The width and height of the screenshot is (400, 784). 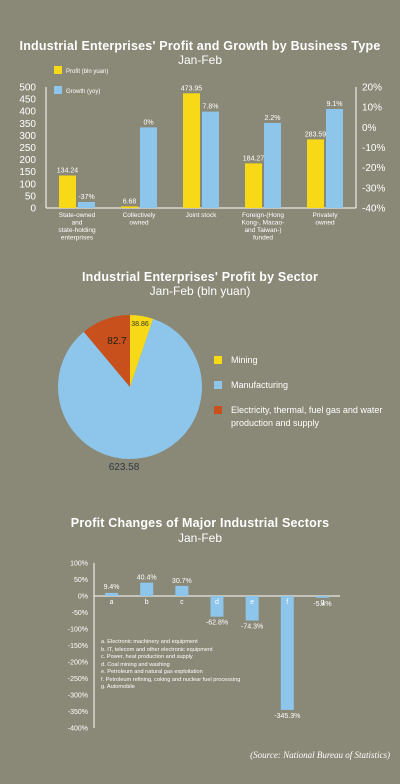 I want to click on legend-item-manufacturing: Manufacturing, so click(x=251, y=385).